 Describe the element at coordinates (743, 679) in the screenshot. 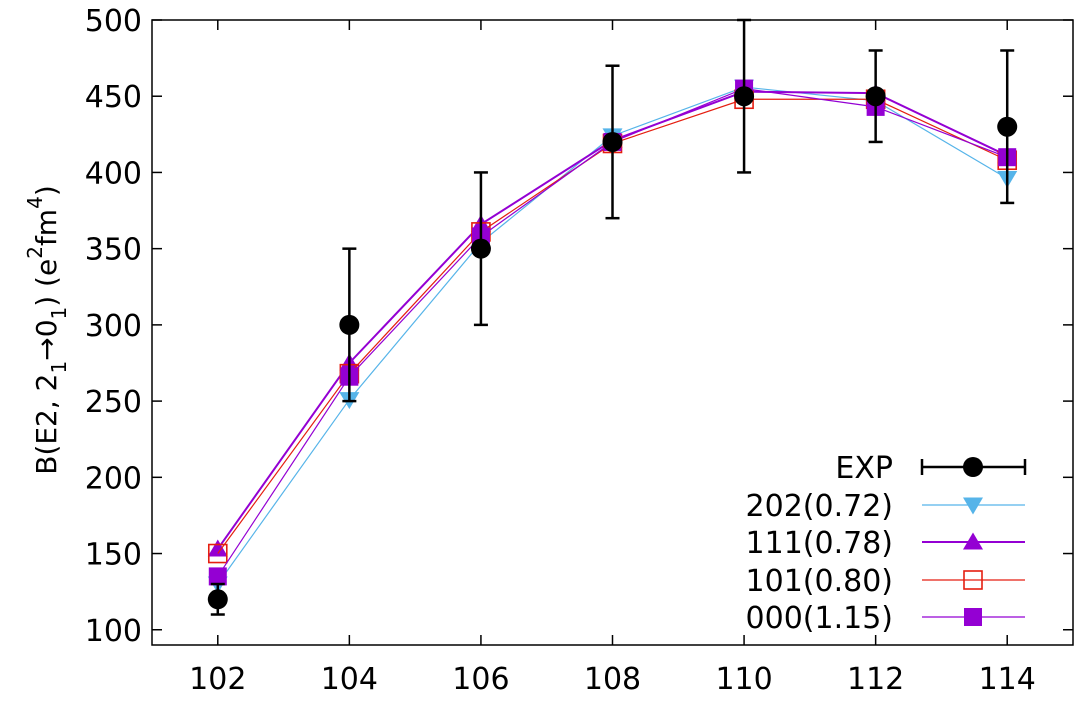

I see `x-tick-label: 110` at that location.